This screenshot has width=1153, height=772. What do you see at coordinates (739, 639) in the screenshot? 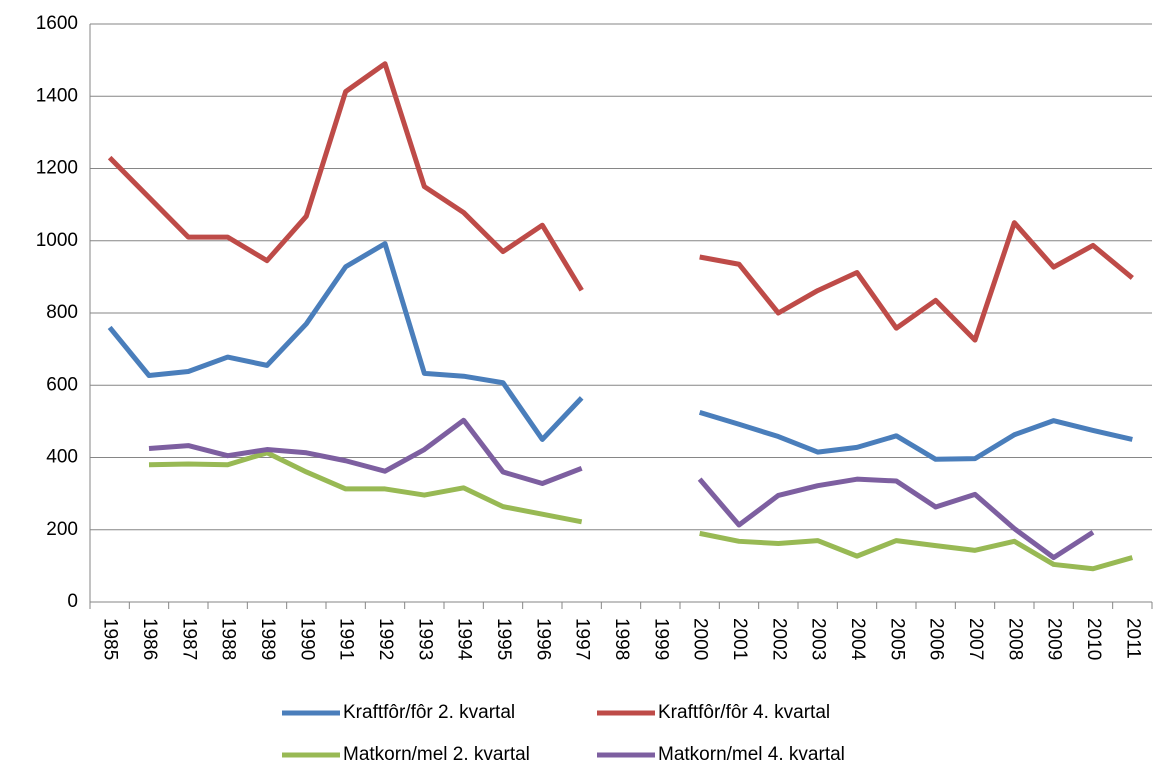
I see `x-tick-label: 2001` at bounding box center [739, 639].